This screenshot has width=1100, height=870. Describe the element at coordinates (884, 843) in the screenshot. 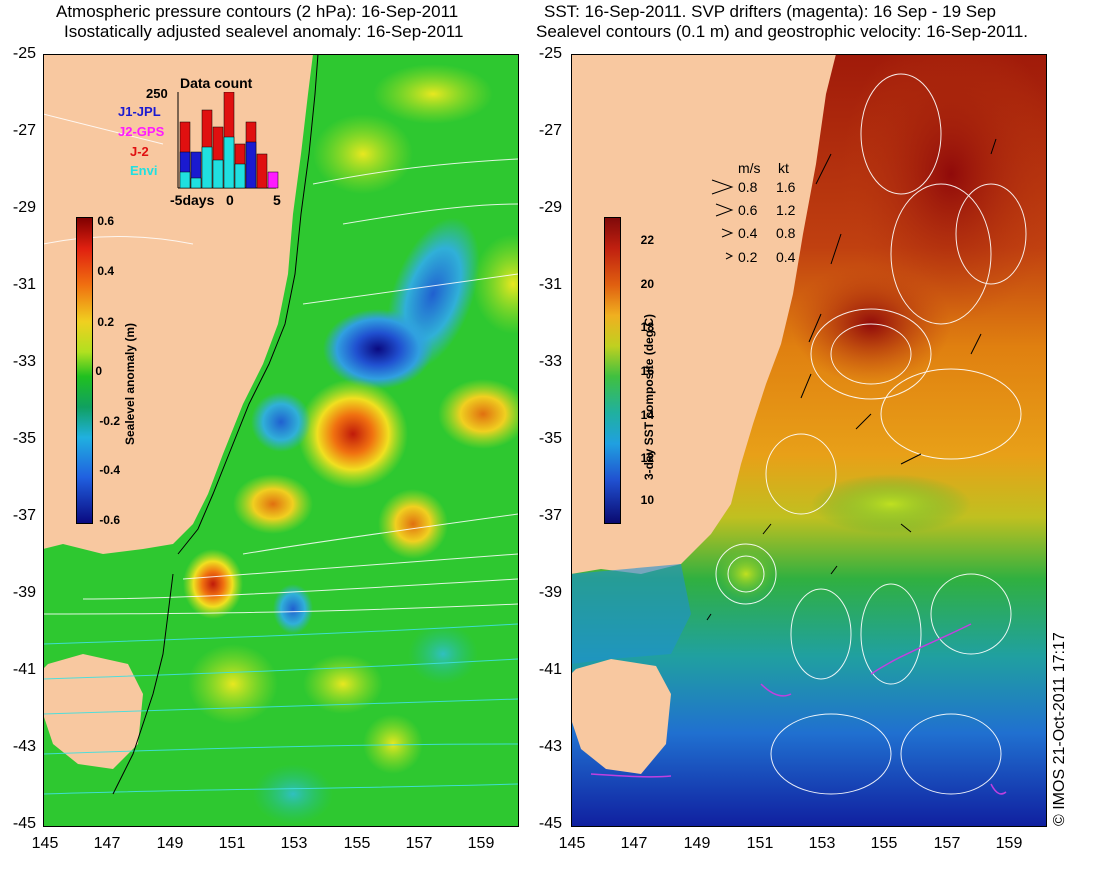

I see `right-xtick: 155` at that location.